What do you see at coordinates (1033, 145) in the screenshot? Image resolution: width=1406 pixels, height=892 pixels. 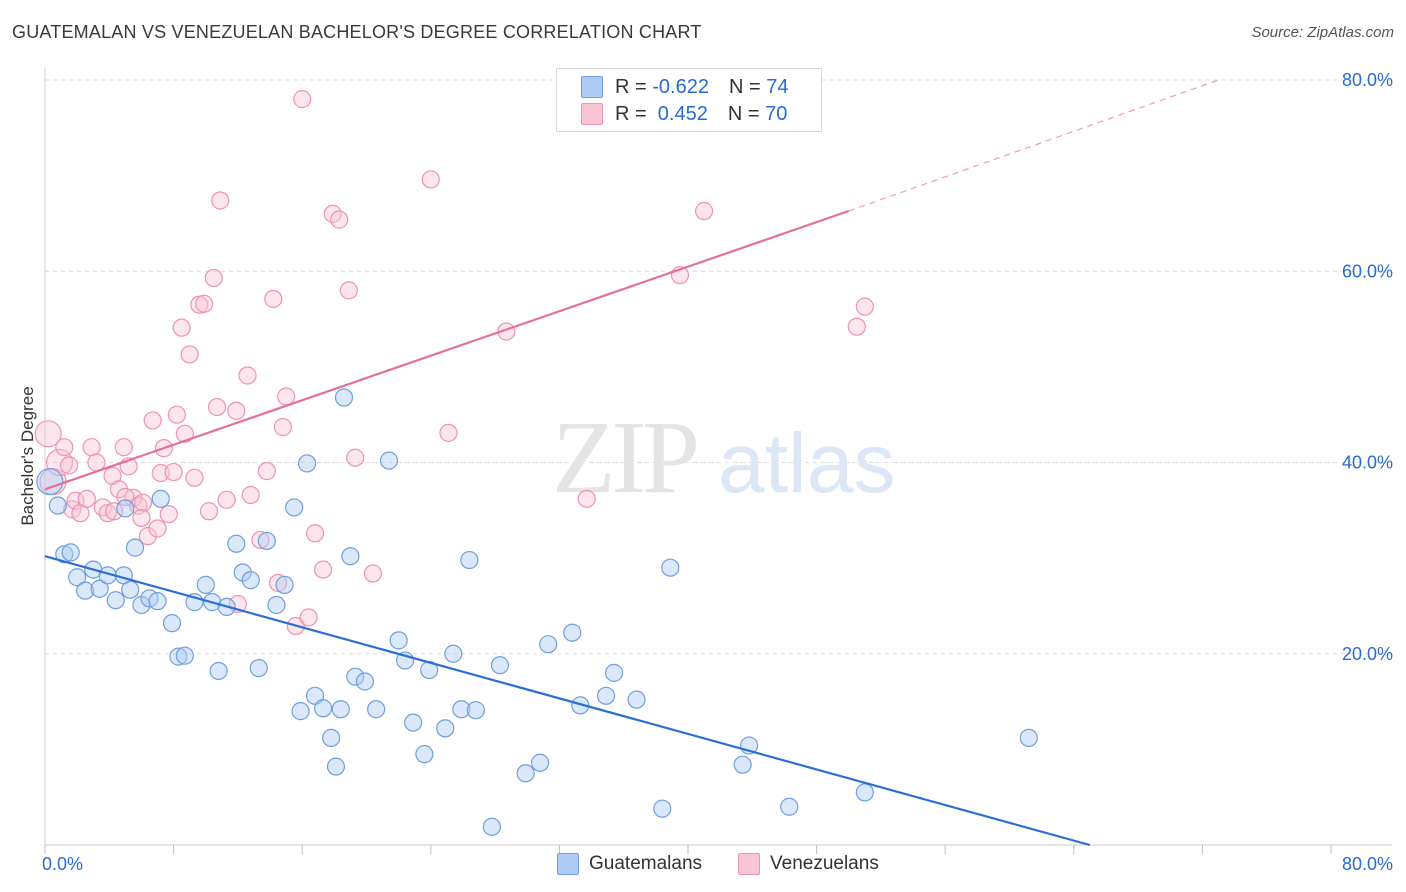 I see `venezuelans-trend-extension` at bounding box center [1033, 145].